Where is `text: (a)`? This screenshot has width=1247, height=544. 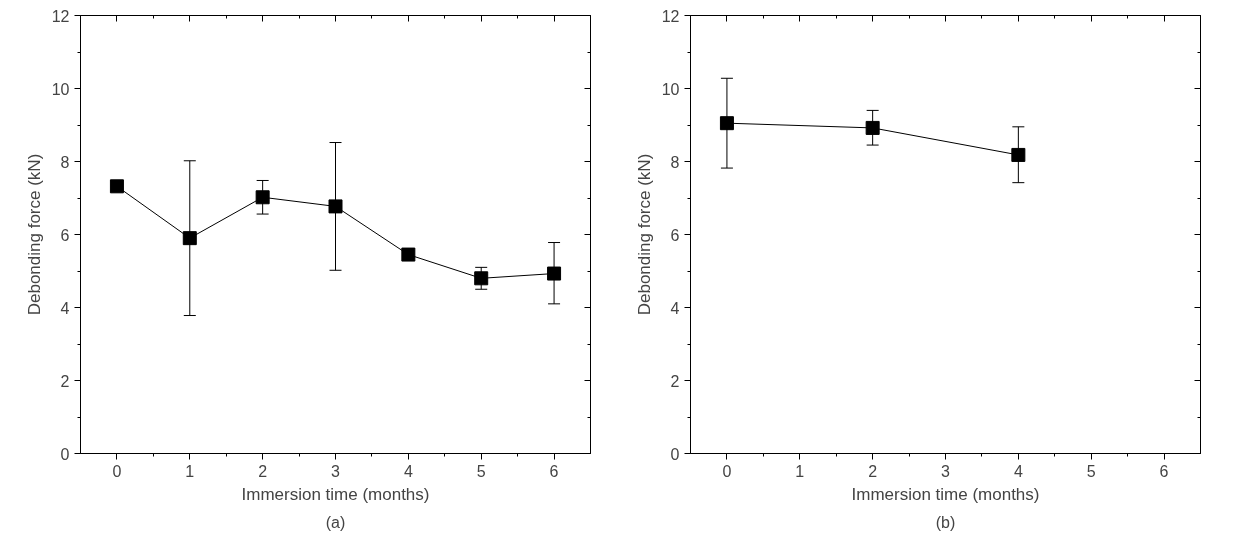
text: (a) is located at coordinates (335, 522).